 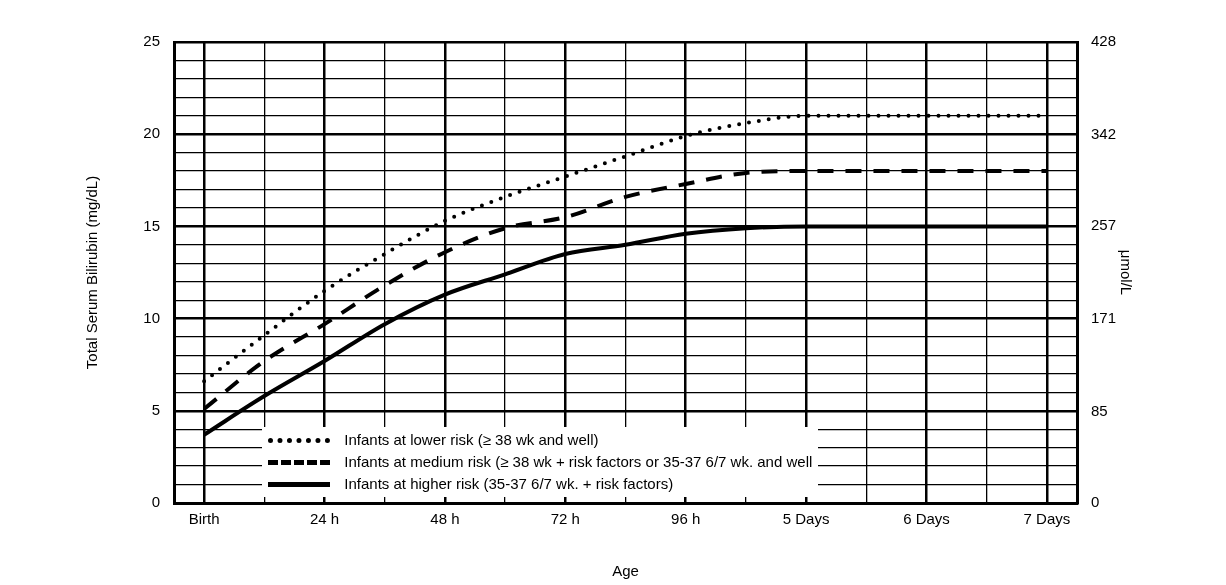 What do you see at coordinates (578, 462) in the screenshot?
I see `legend-label: Infants at medium risk (≥ 38 wk + risk factors or 35-37 6/7 wk. and well` at bounding box center [578, 462].